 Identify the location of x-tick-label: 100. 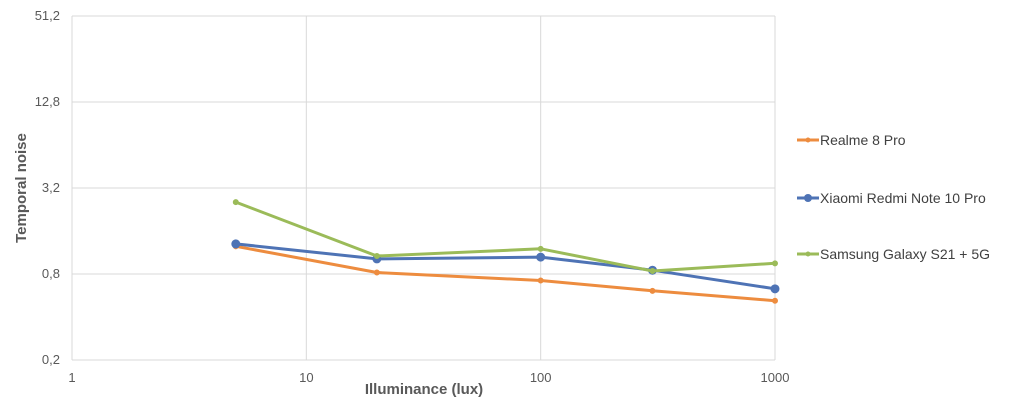
(541, 377).